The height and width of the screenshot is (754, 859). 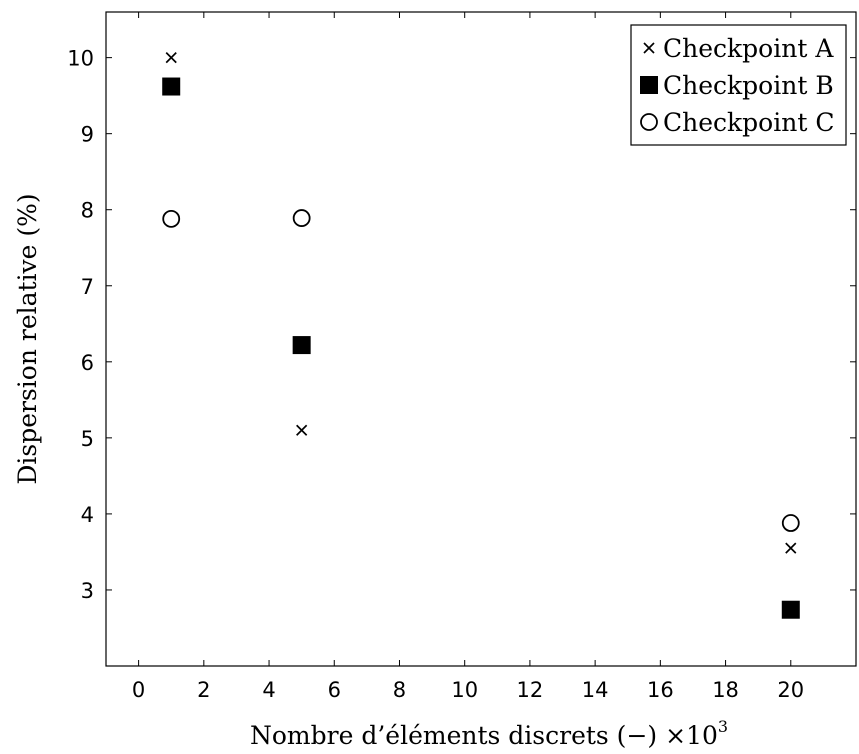 I want to click on legend-label-checkpoint-b: Checkpoint B, so click(x=748, y=85).